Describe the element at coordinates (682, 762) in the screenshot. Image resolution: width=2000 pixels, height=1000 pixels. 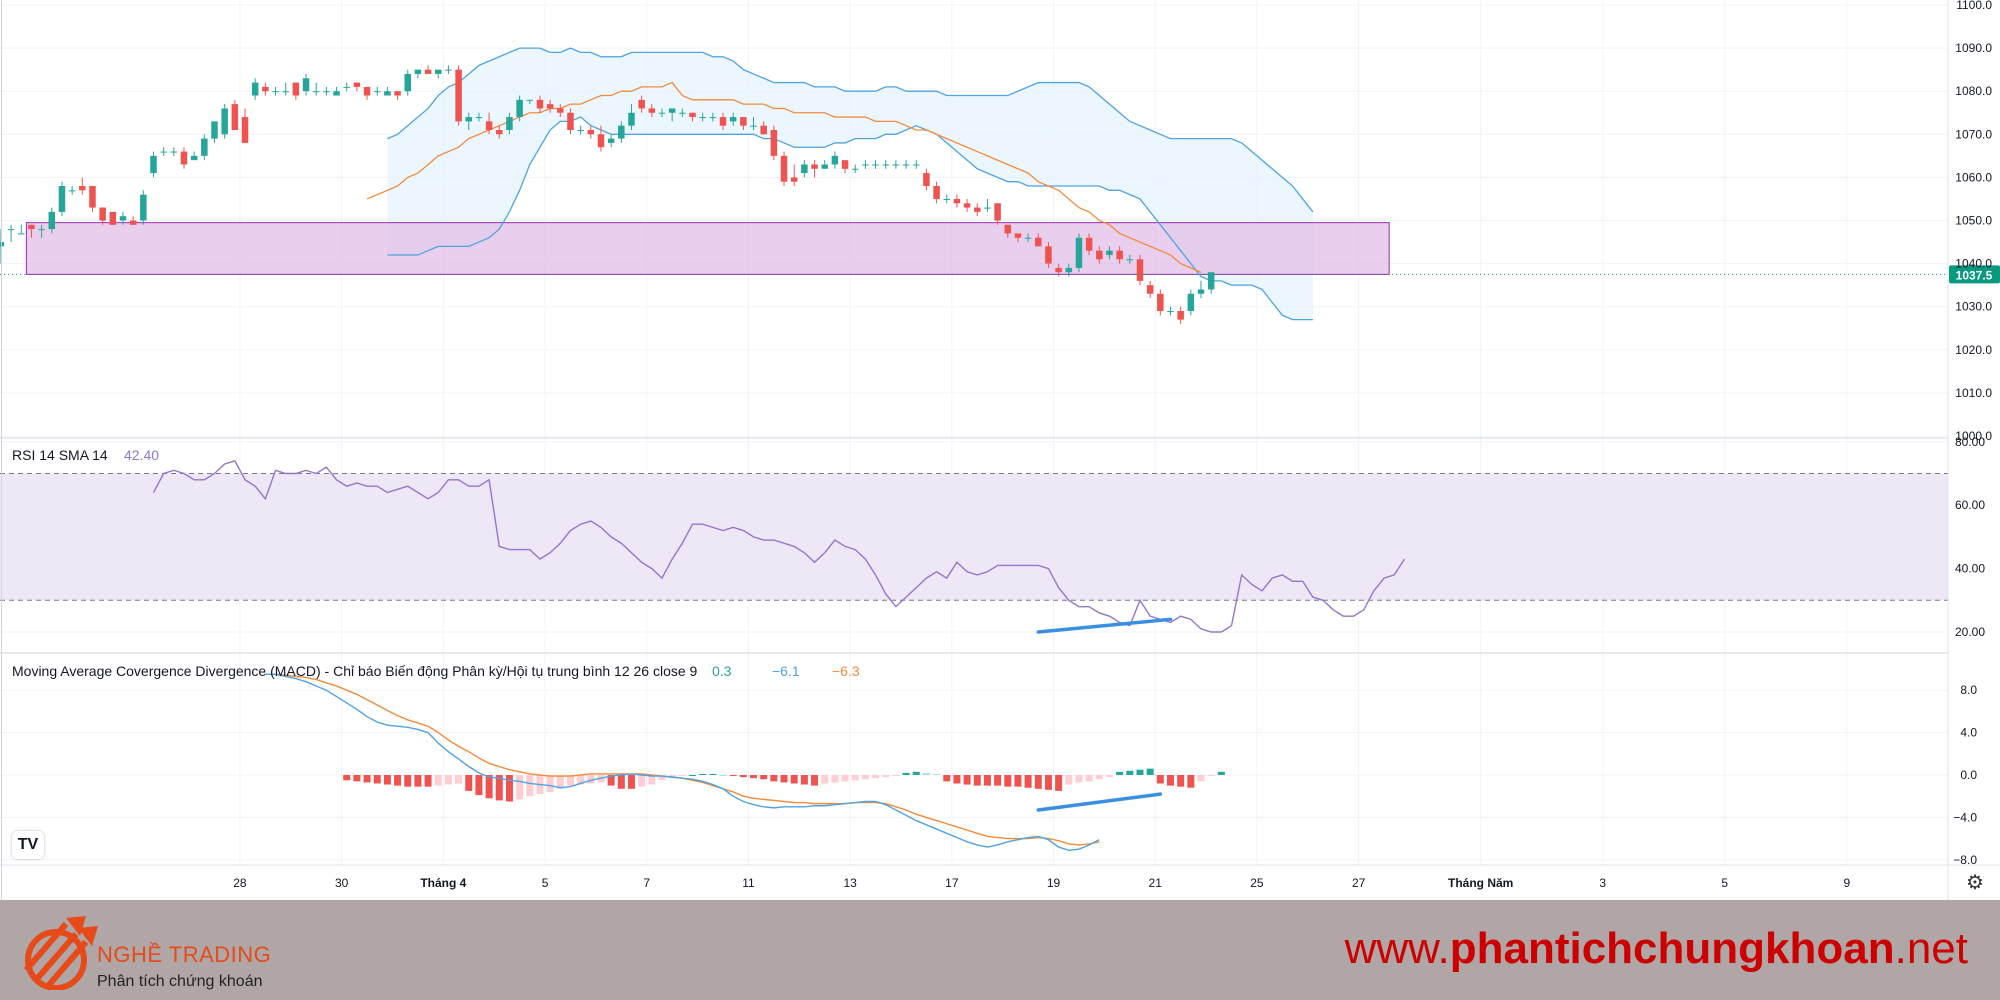
I see `macd-line` at that location.